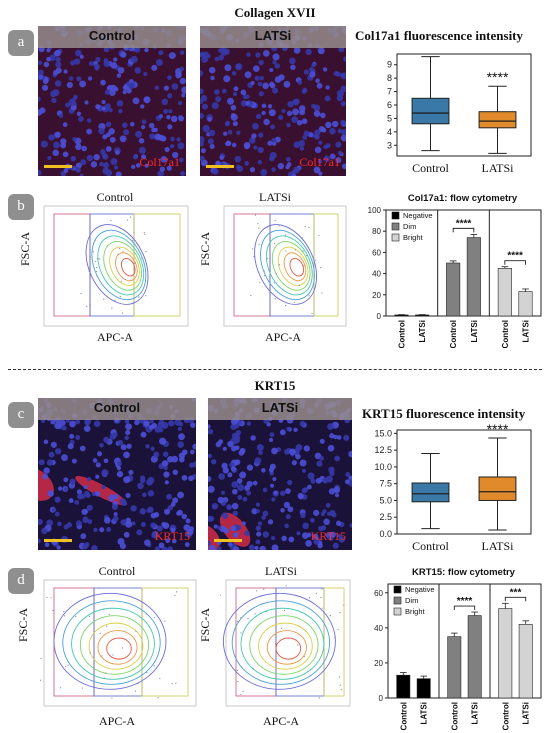 The image size is (550, 733). I want to click on bar-bright-control, so click(505, 653).